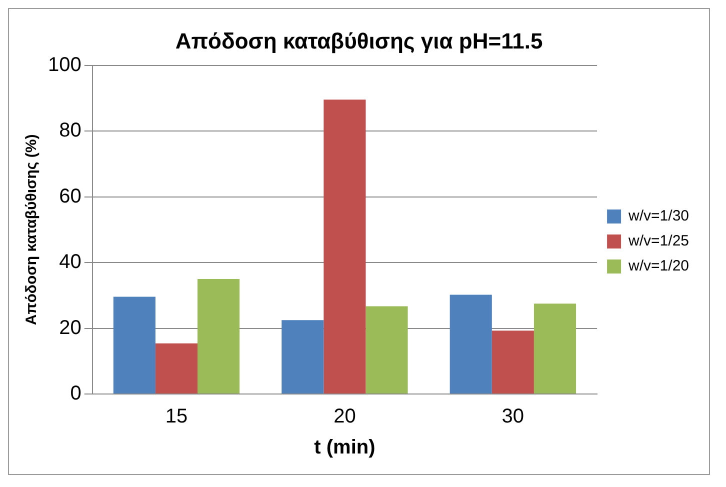 The height and width of the screenshot is (487, 726). I want to click on legend-label: w/v=1/20, so click(659, 266).